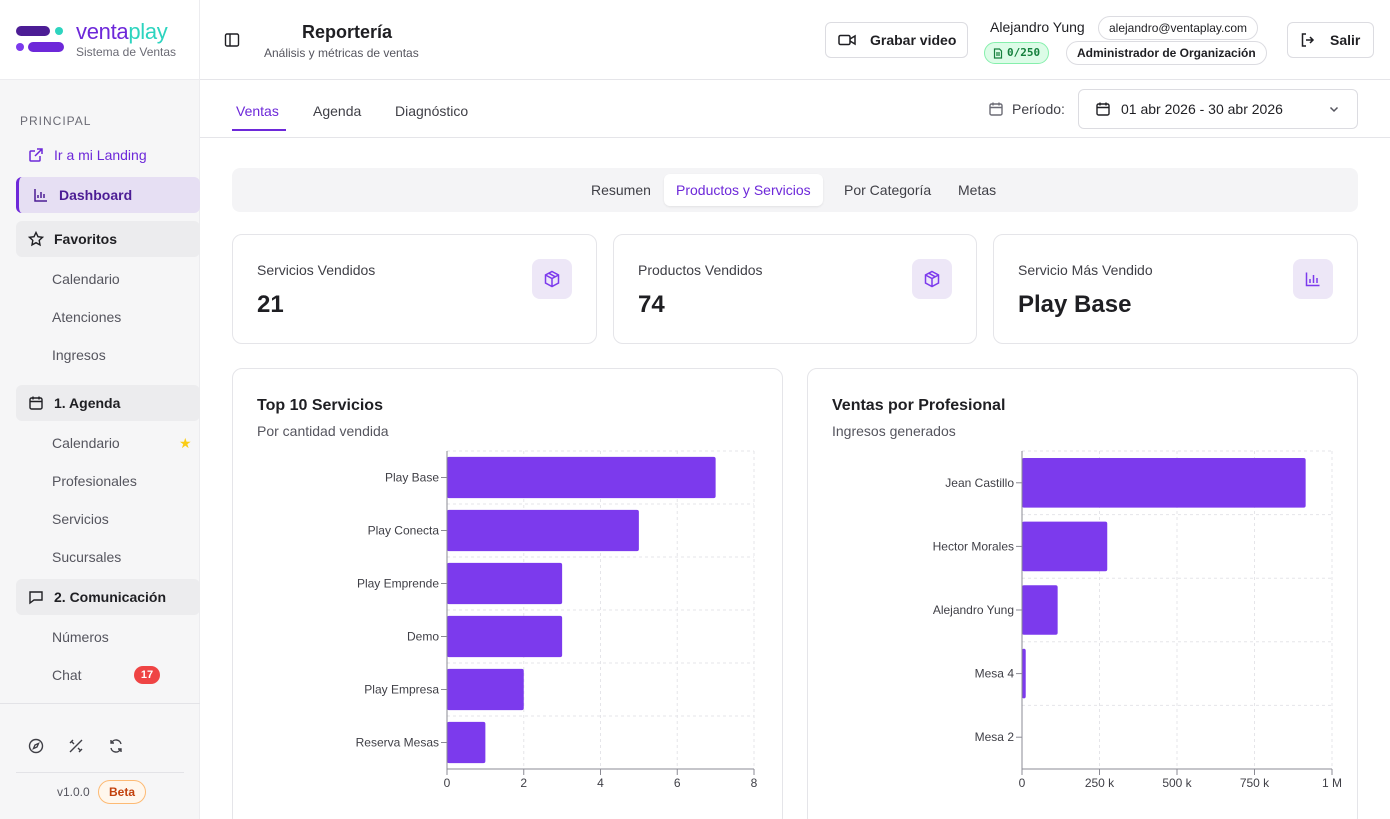 This screenshot has width=1390, height=819. I want to click on stat-card-productos-vendidos: Productos Vendidos 74, so click(795, 289).